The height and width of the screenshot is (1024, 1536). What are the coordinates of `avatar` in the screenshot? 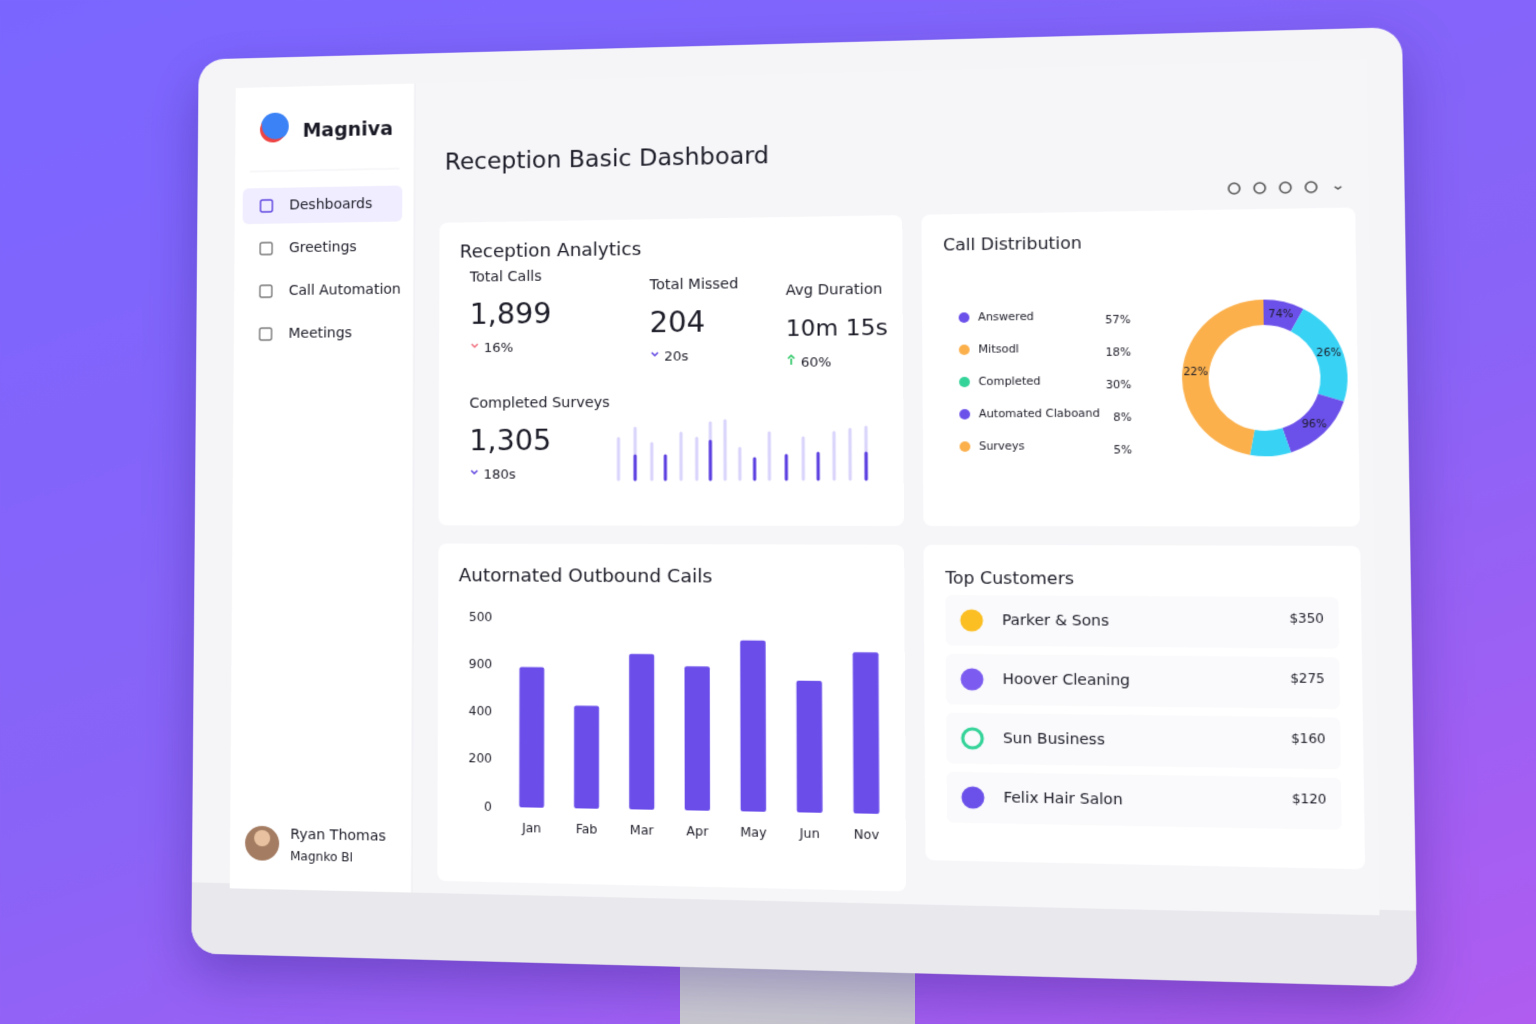 It's located at (262, 843).